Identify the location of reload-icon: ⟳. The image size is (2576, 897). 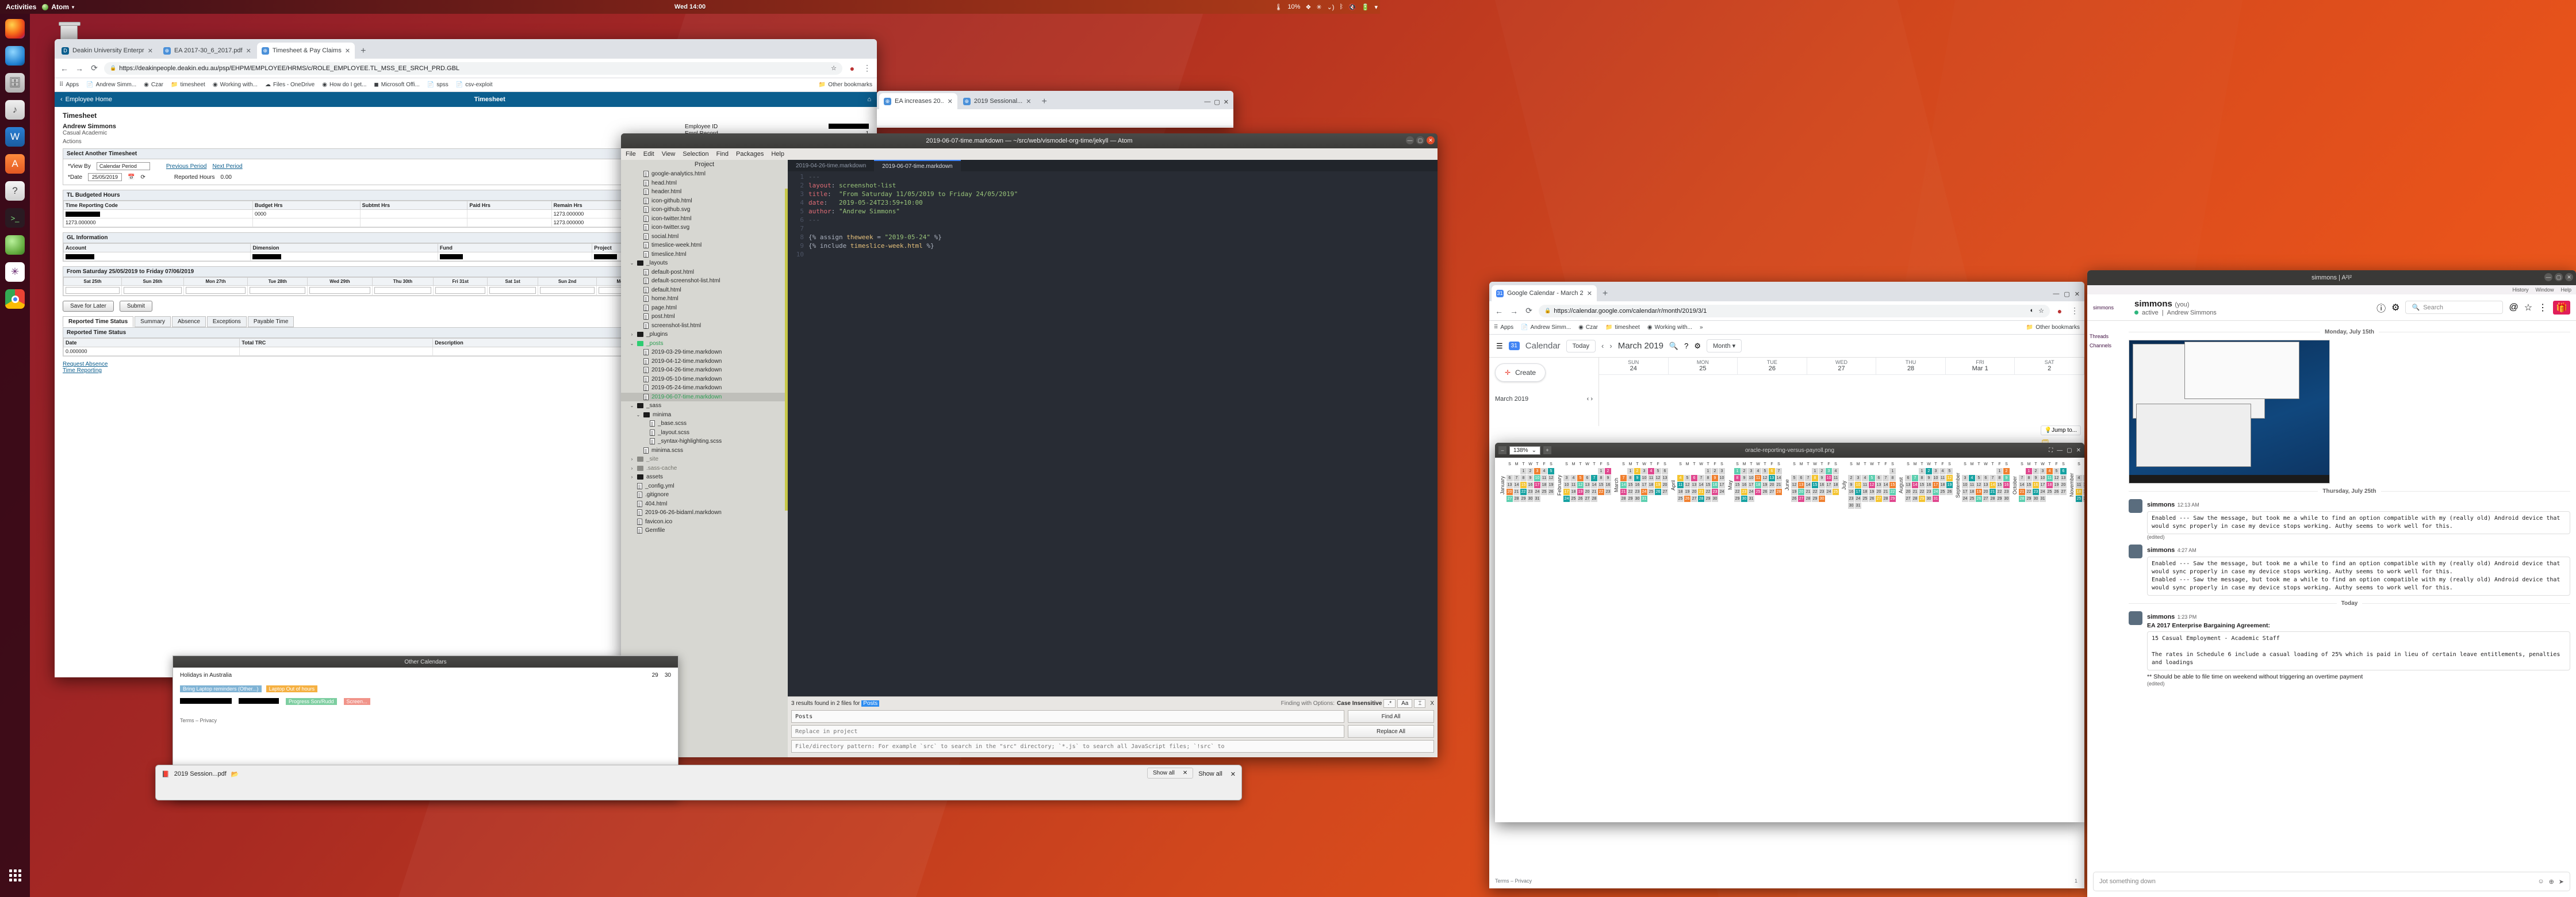
(94, 67).